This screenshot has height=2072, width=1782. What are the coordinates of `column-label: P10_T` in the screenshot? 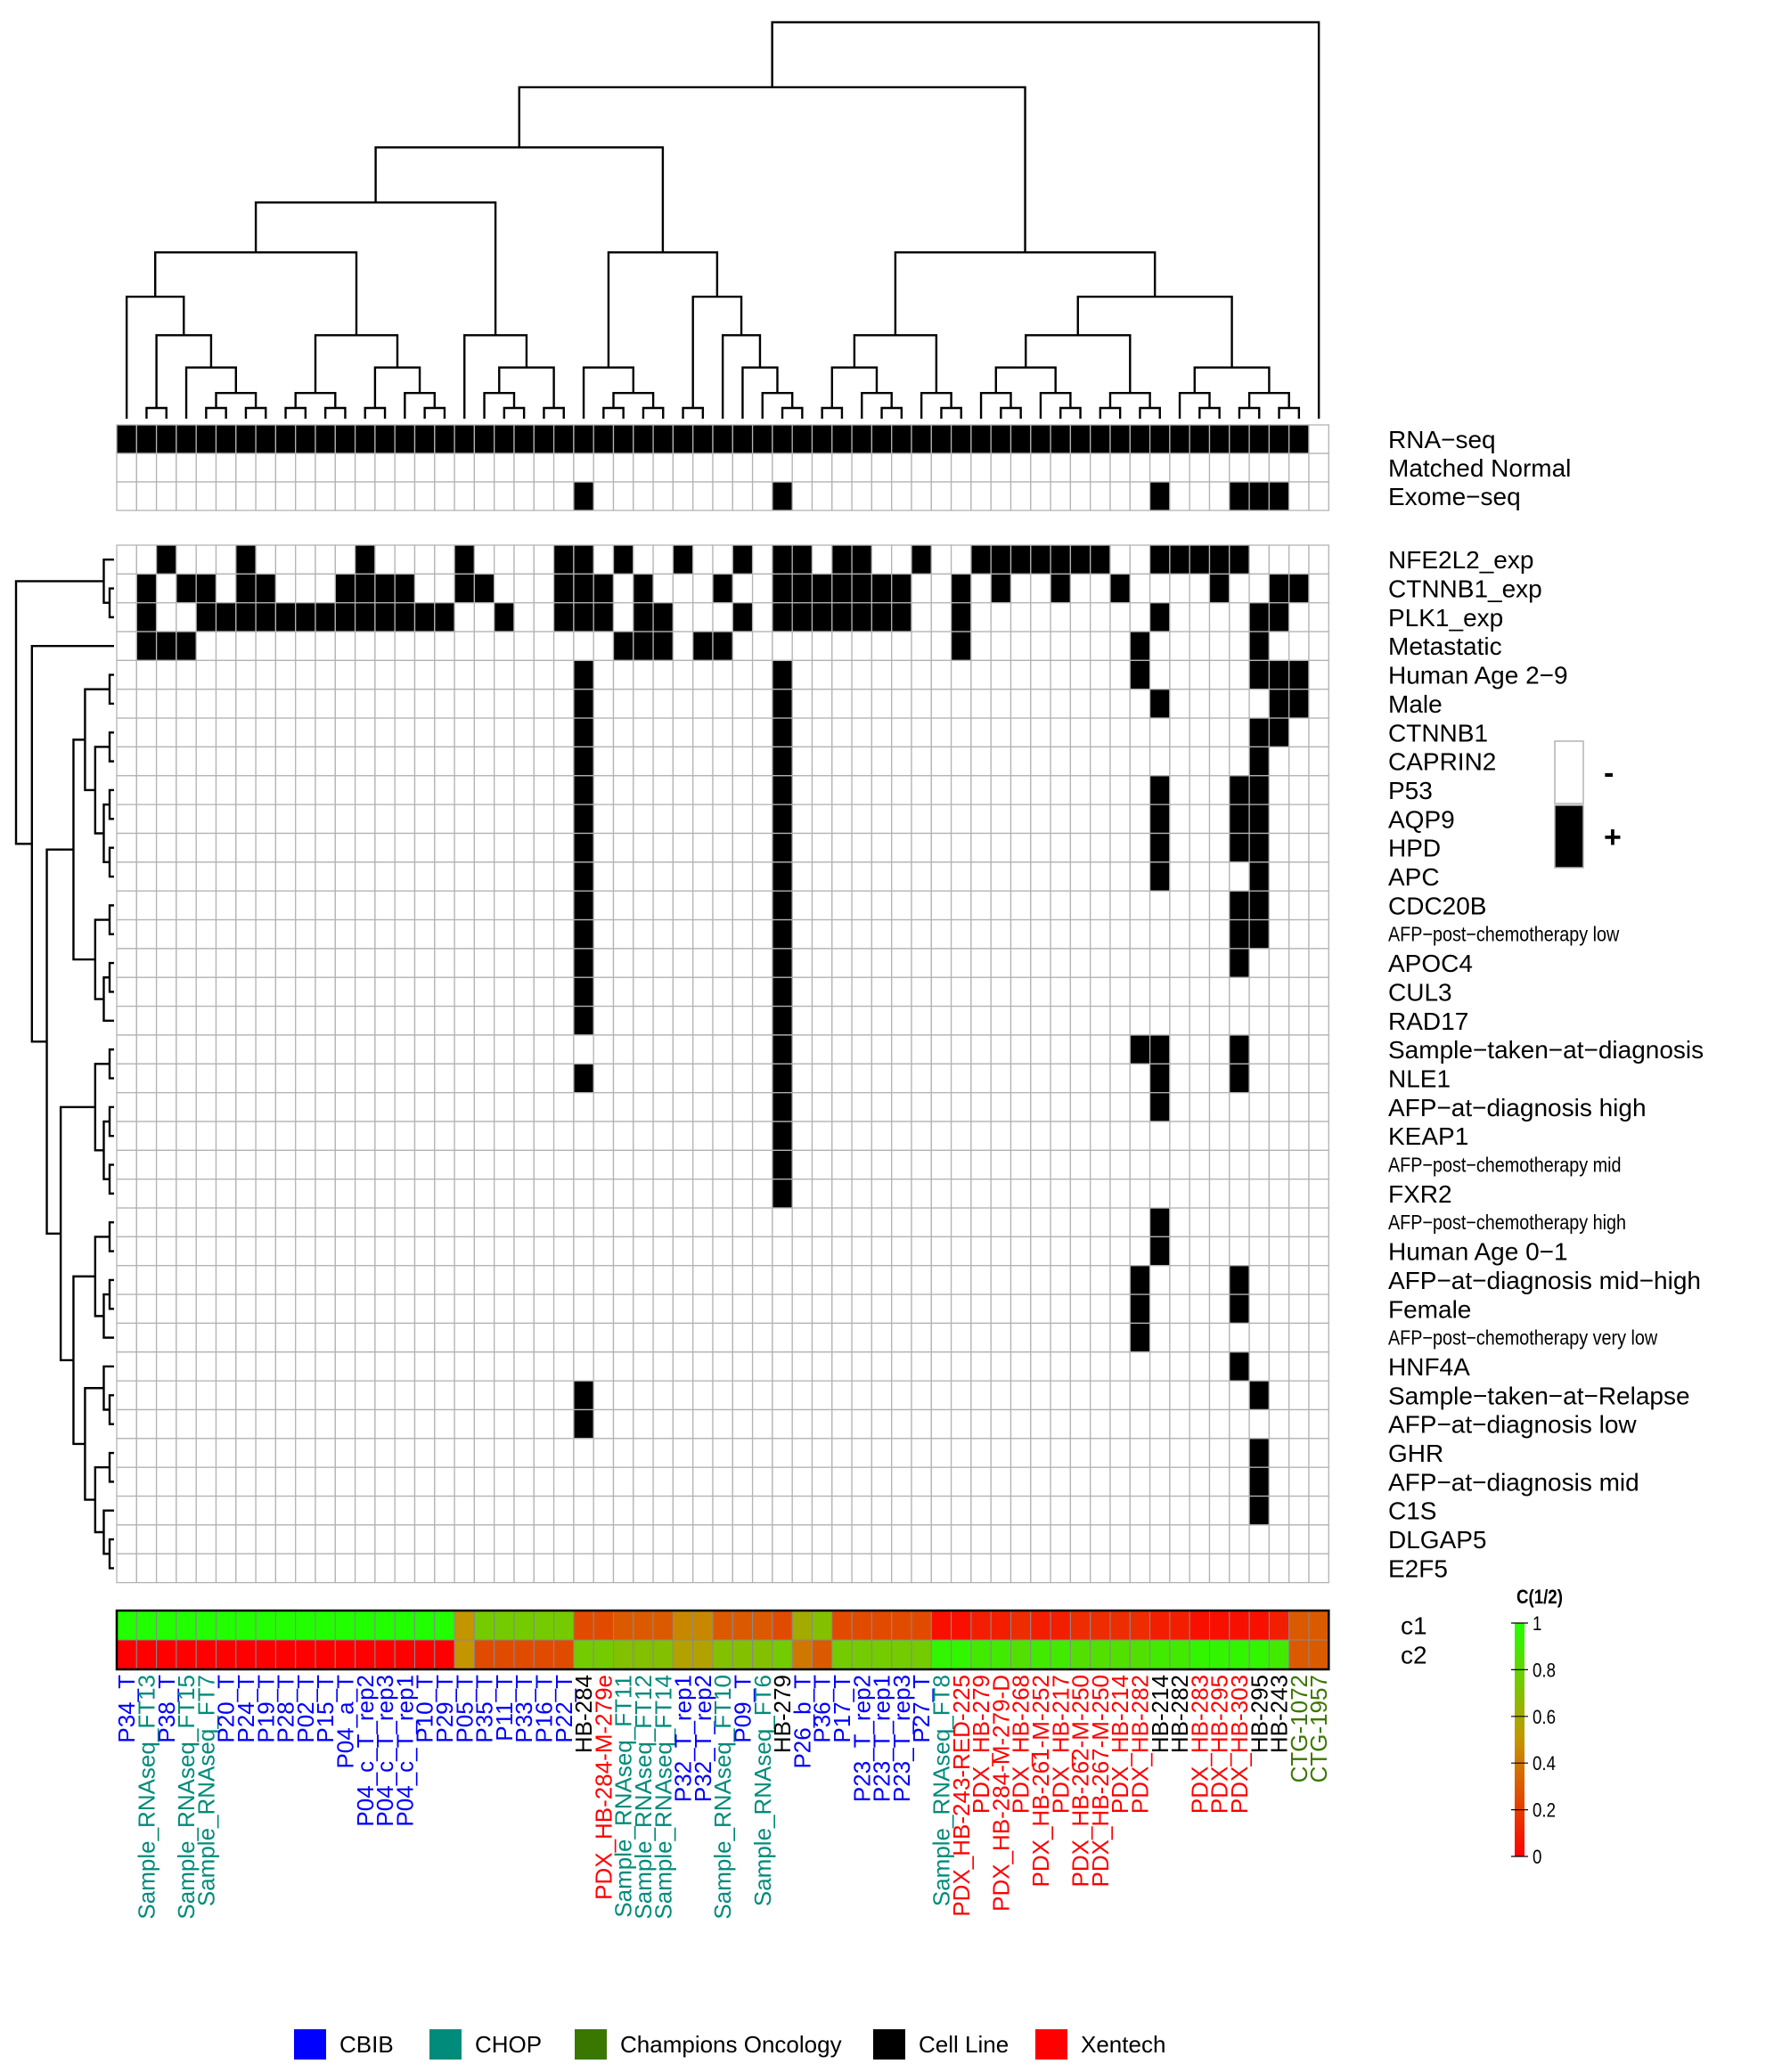 It's located at (425, 1709).